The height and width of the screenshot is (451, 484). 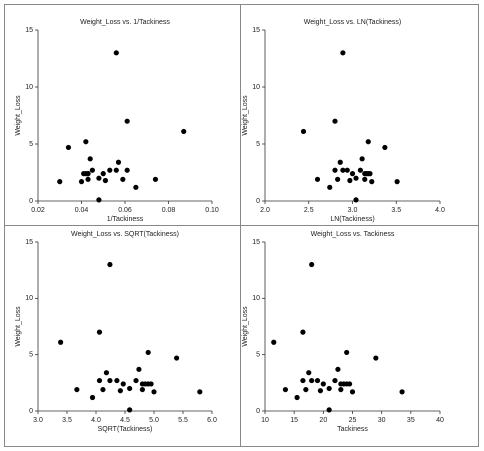 What do you see at coordinates (352, 429) in the screenshot?
I see `x-axis-label: Tackiness` at bounding box center [352, 429].